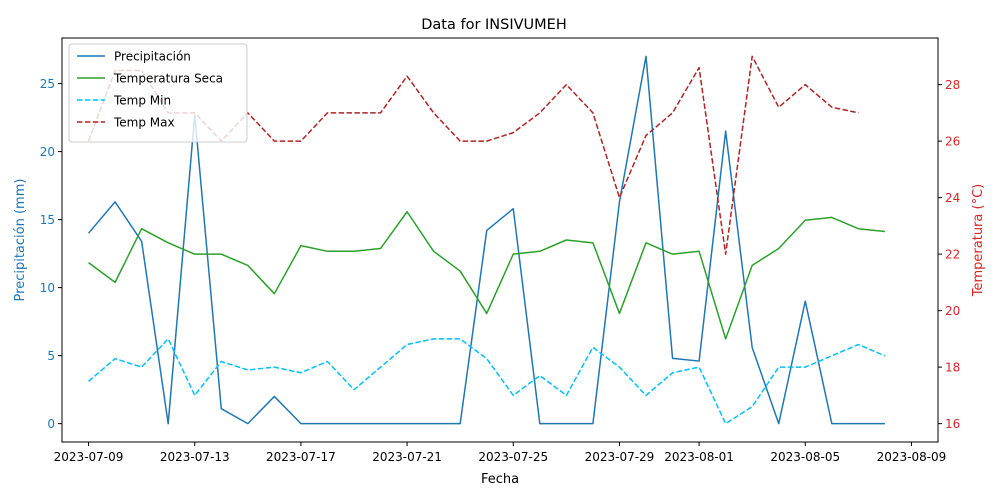  I want to click on y-left-tick-label: 5, so click(51, 356).